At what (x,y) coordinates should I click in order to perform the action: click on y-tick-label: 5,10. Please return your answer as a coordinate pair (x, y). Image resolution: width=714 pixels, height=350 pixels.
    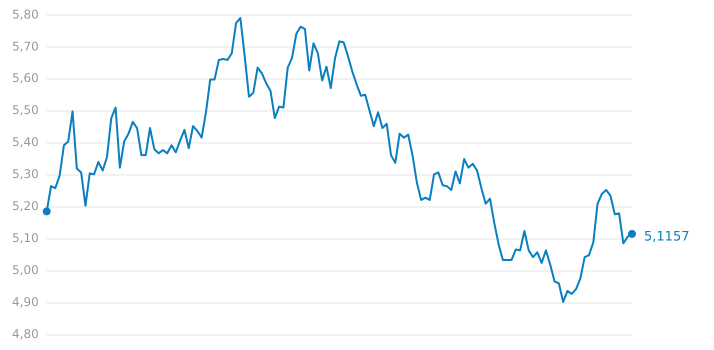
    Looking at the image, I should click on (25, 238).